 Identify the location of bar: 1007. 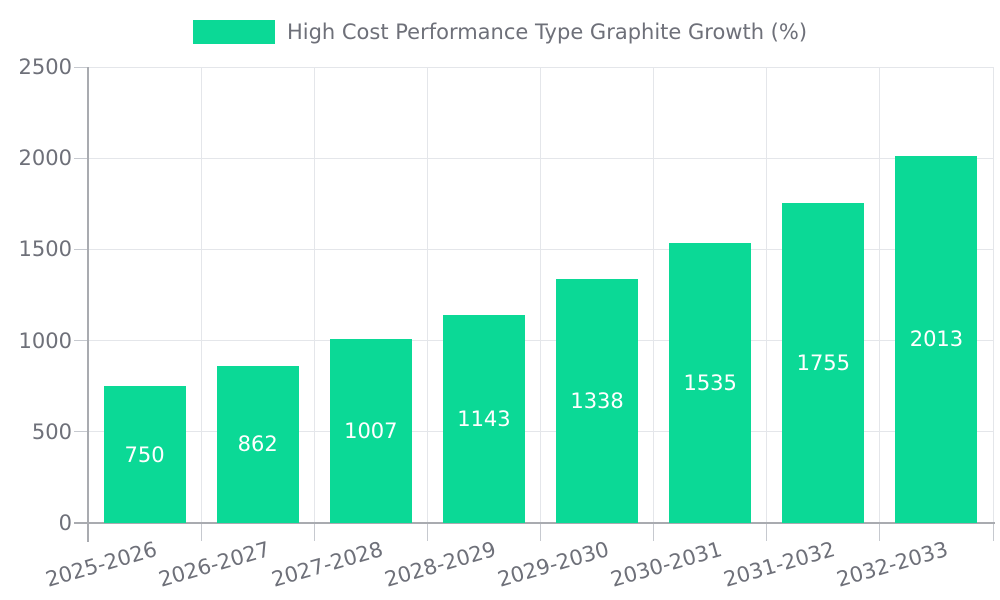
(370, 431).